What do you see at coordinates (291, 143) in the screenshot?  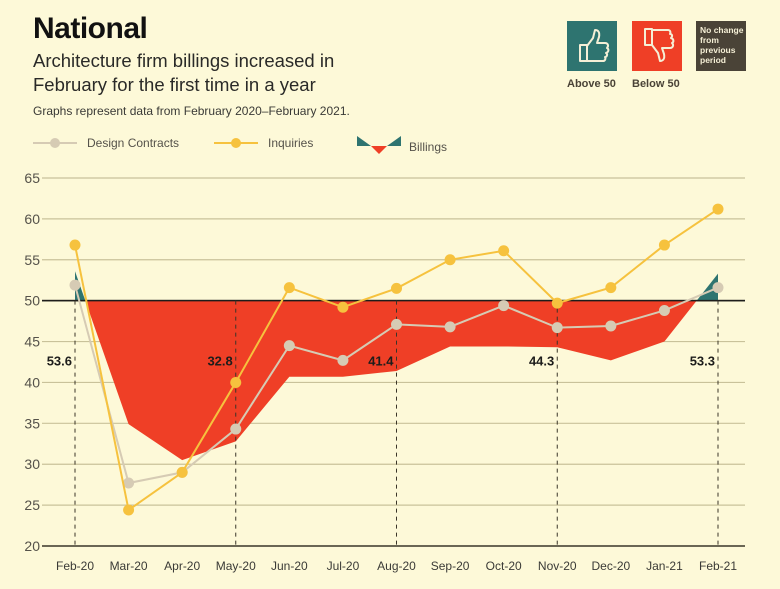 I see `legend-label: Inquiries` at bounding box center [291, 143].